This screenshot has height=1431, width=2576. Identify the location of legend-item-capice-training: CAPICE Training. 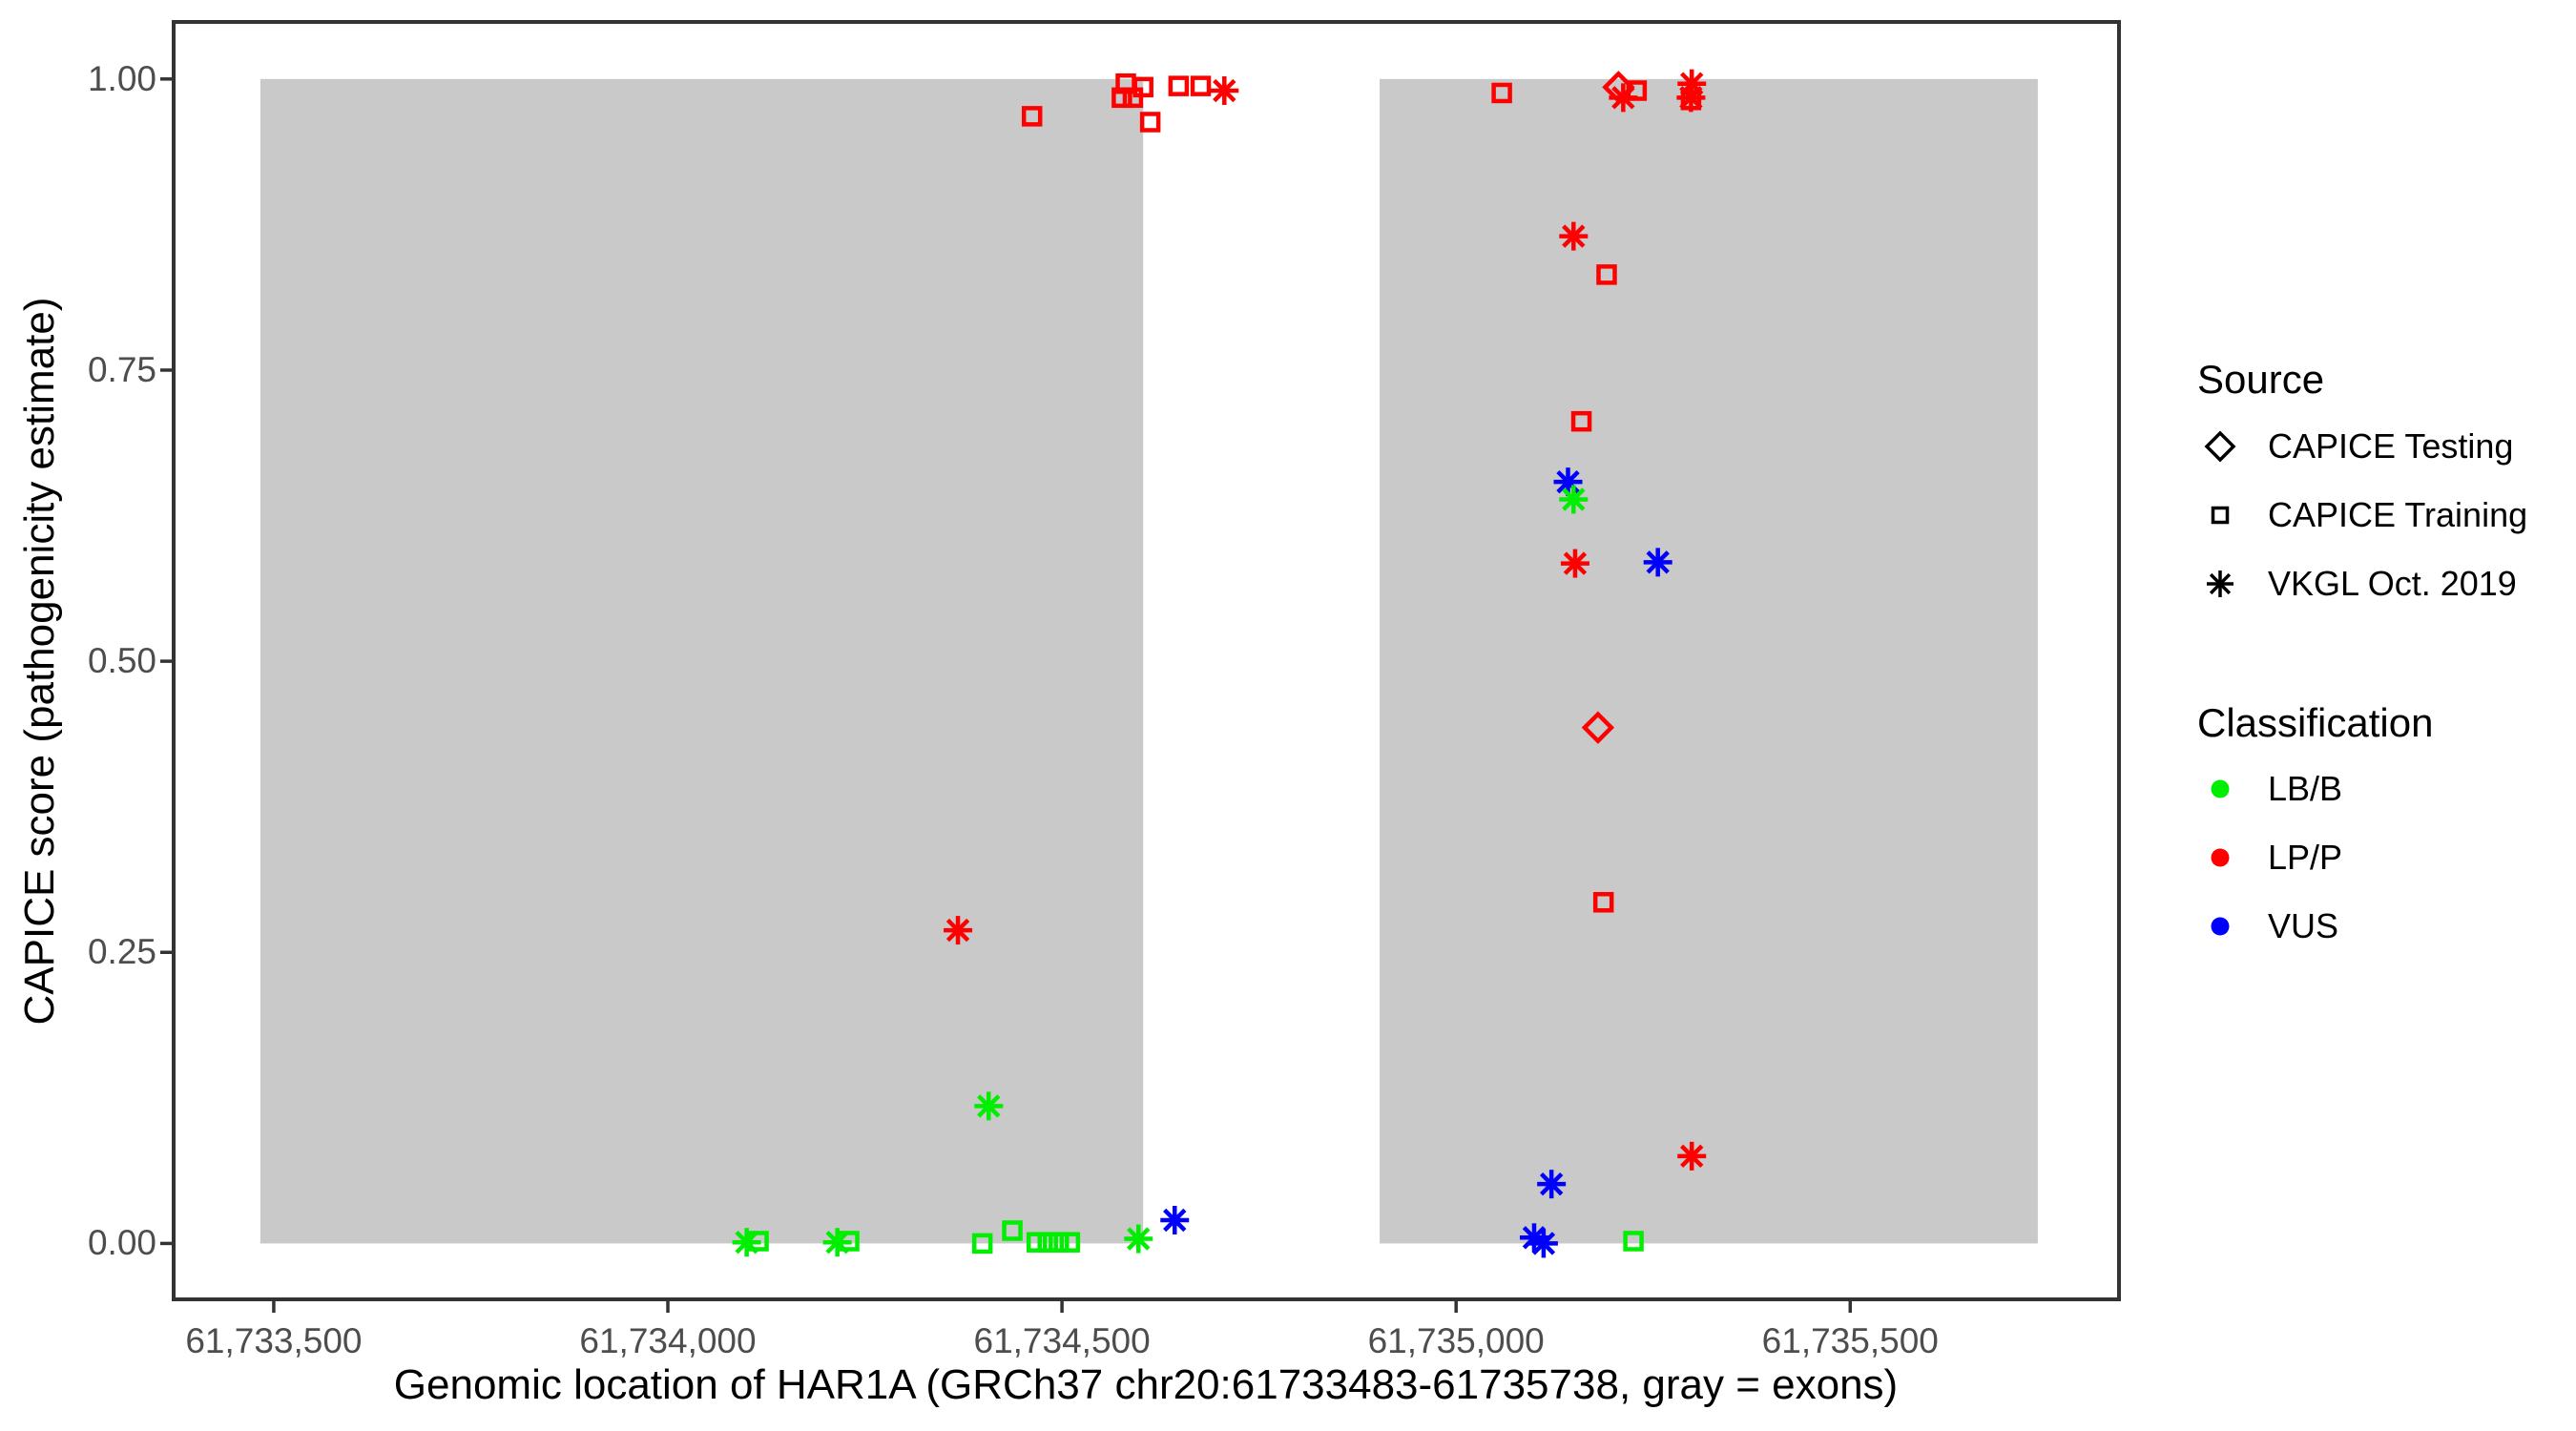
(2362, 515).